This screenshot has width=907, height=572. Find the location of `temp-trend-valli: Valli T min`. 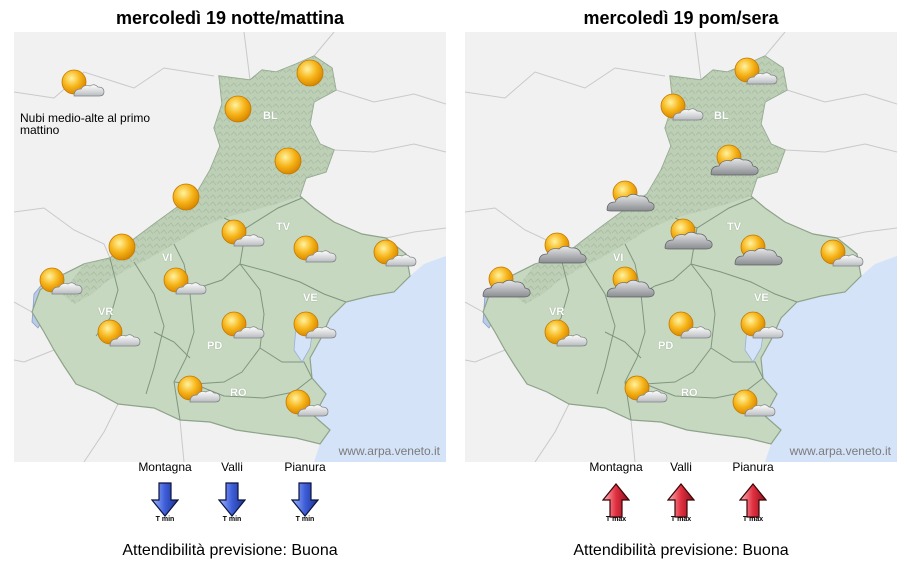

temp-trend-valli: Valli T min is located at coordinates (232, 491).